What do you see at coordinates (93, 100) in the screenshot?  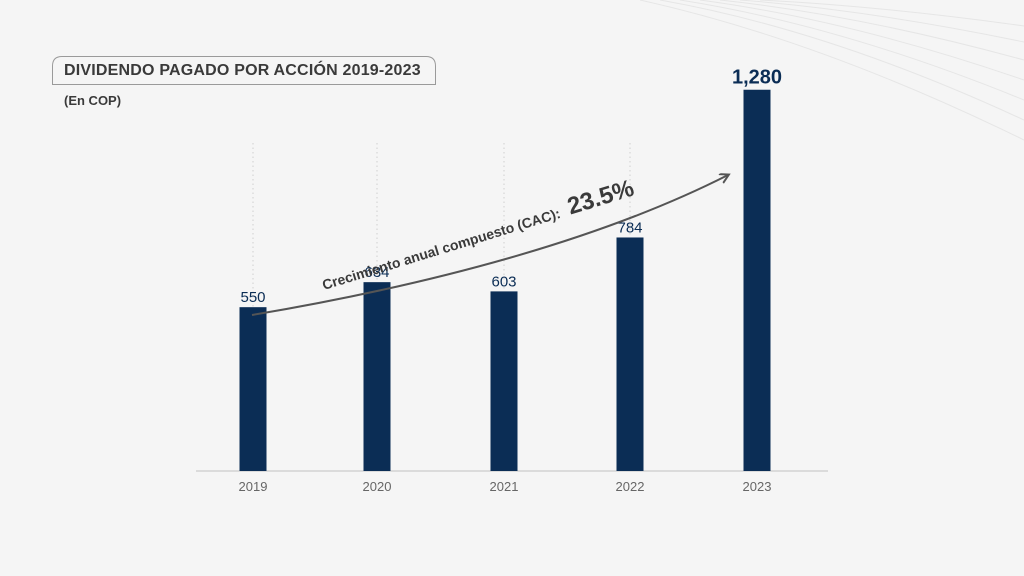 I see `chart-subtitle: (En COP)` at bounding box center [93, 100].